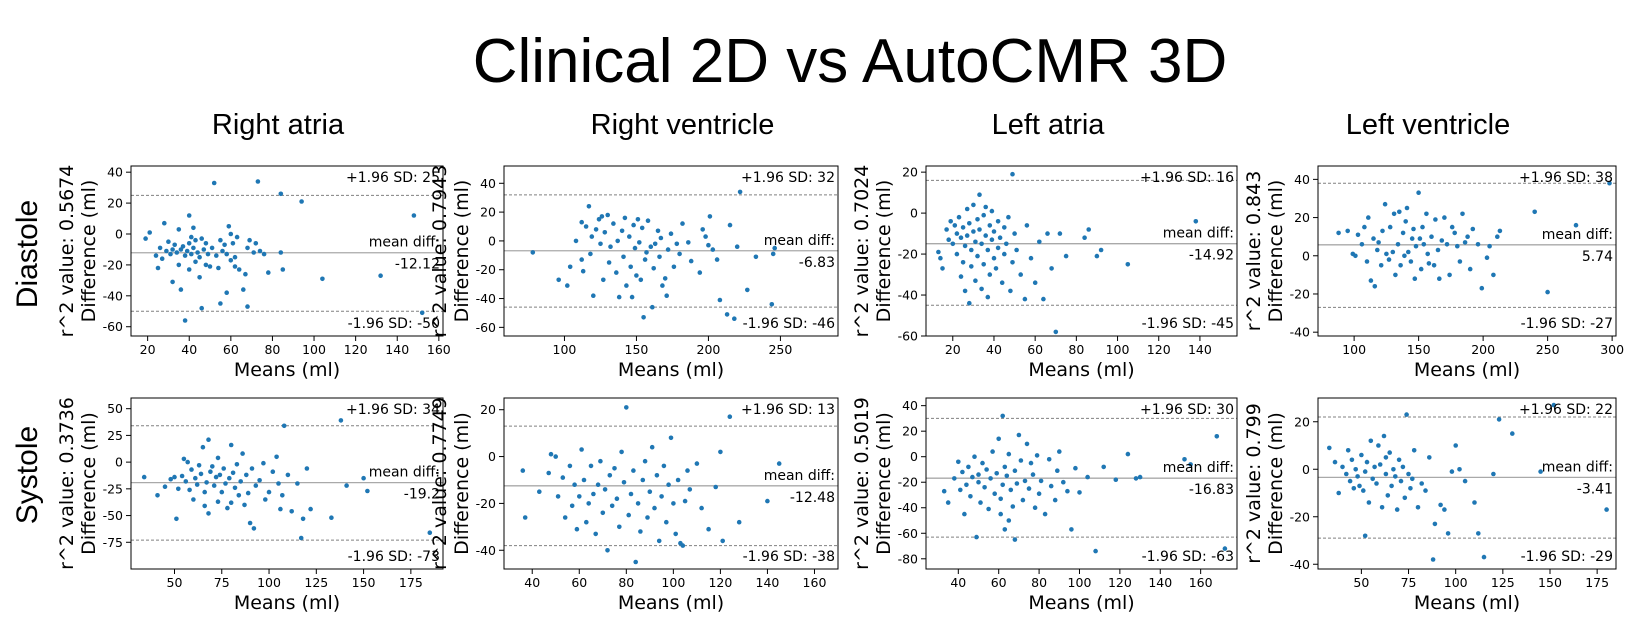 The width and height of the screenshot is (1634, 635). What do you see at coordinates (113, 515) in the screenshot?
I see `y-tick-label: -50` at bounding box center [113, 515].